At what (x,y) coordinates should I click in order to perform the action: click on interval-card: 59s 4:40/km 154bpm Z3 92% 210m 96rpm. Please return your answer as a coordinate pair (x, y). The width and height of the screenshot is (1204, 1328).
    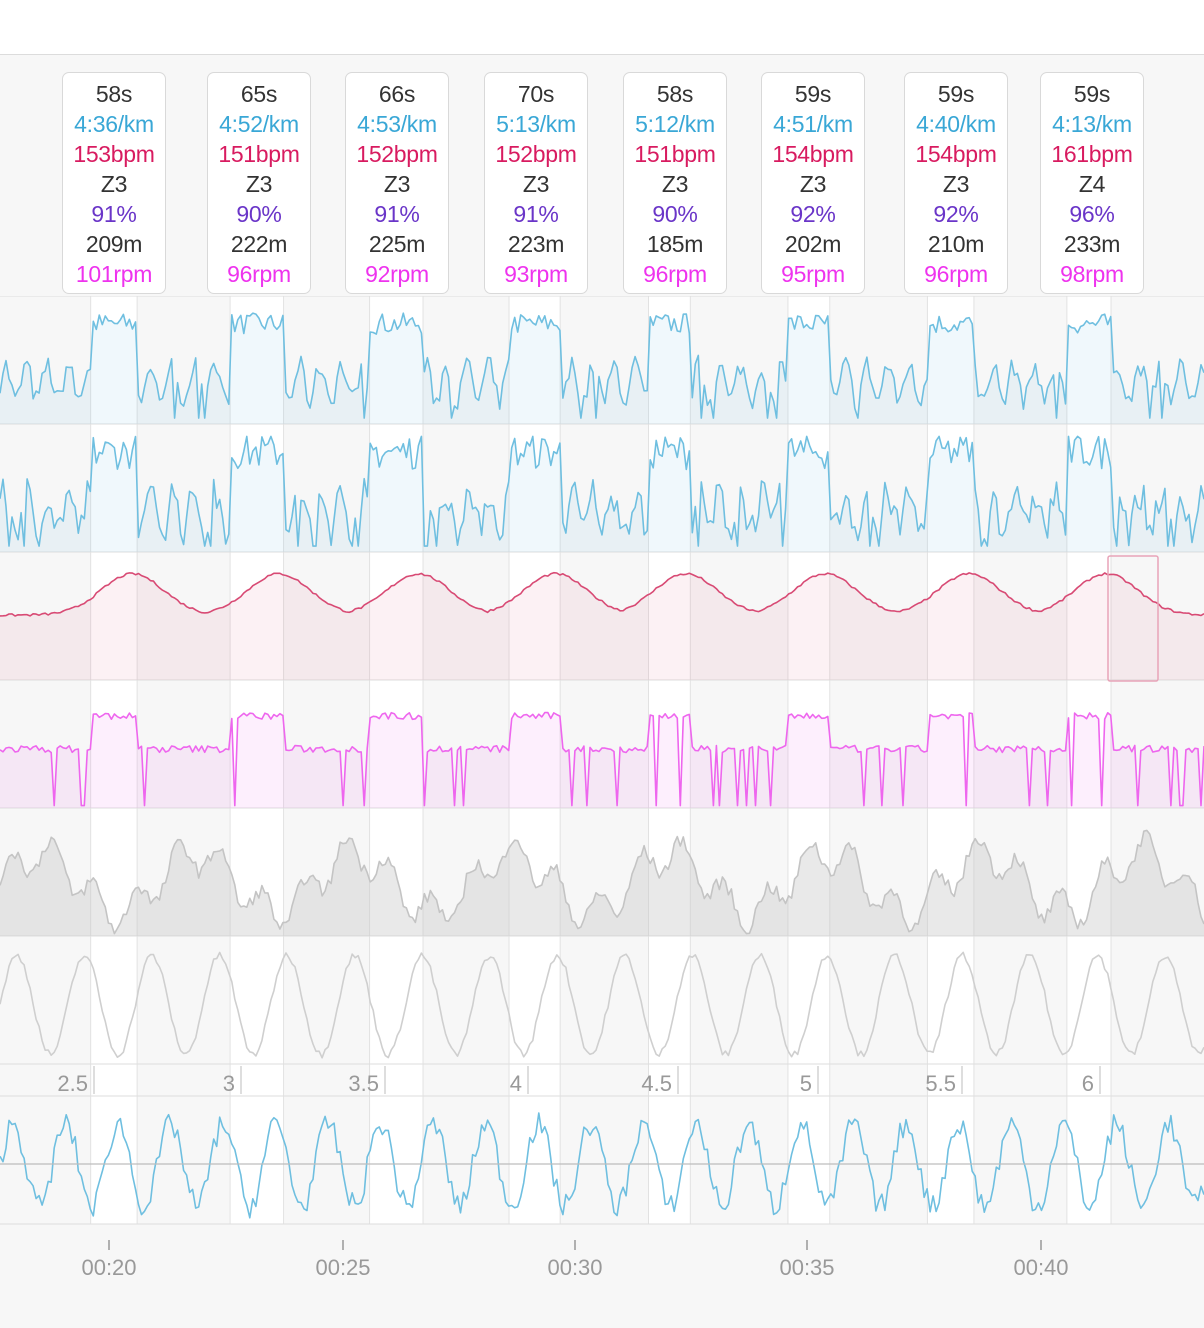
    Looking at the image, I should click on (956, 183).